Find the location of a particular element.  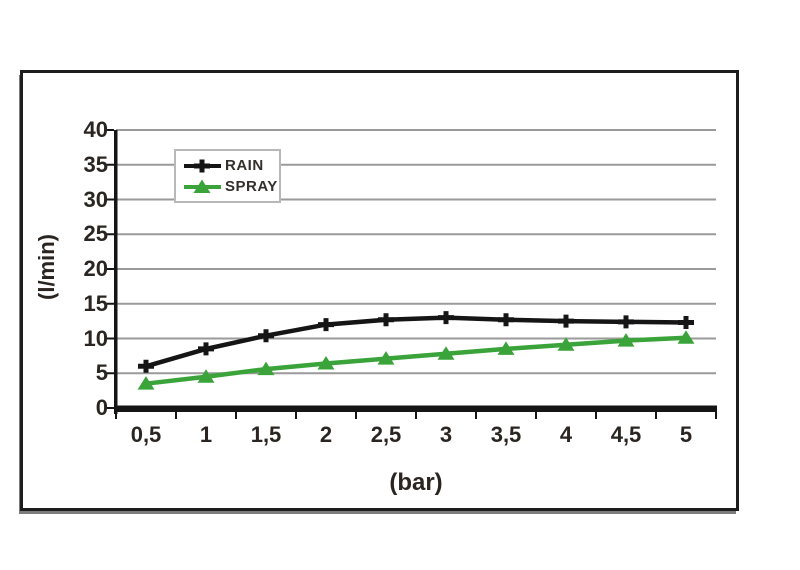

x-tick-label: 1 is located at coordinates (206, 434).